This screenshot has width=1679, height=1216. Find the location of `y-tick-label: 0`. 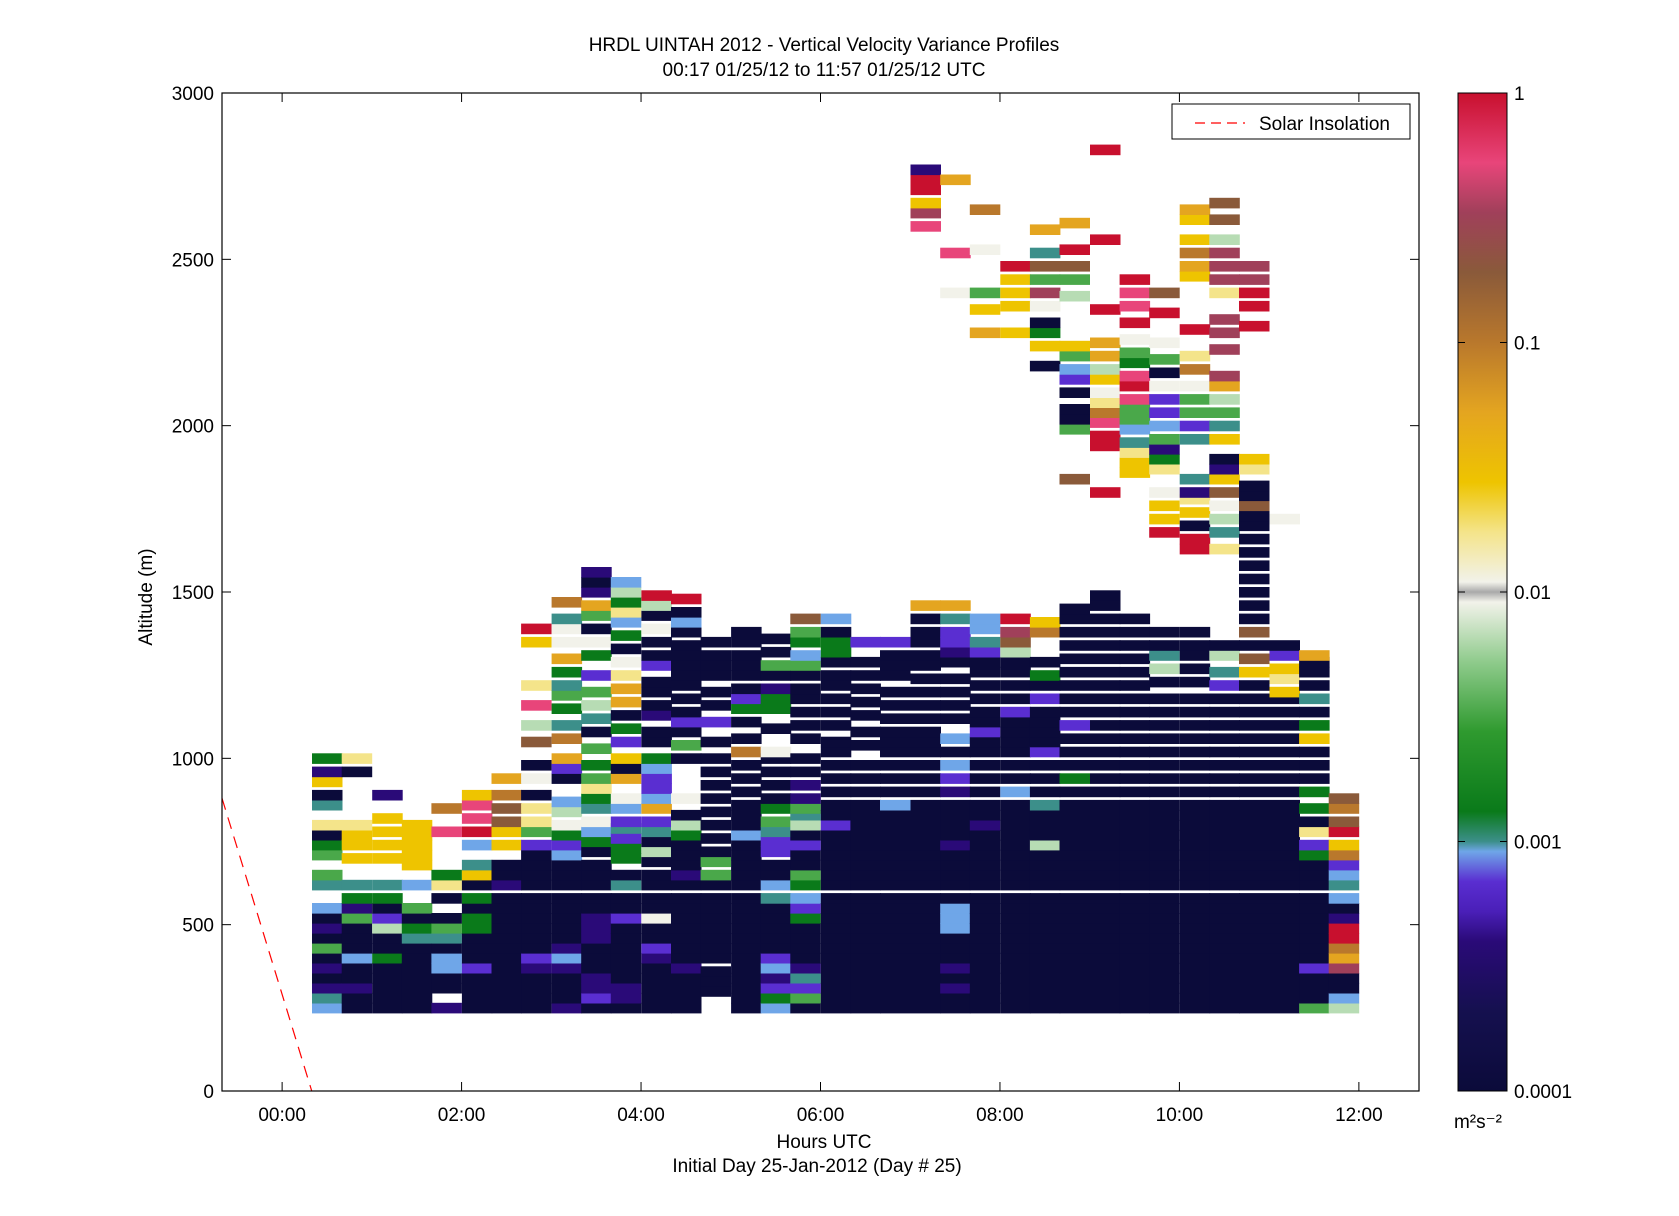

y-tick-label: 0 is located at coordinates (208, 1092).